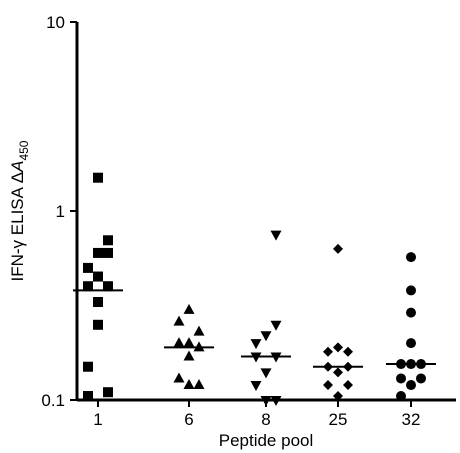 This screenshot has height=453, width=460. What do you see at coordinates (256, 414) in the screenshot?
I see `x-ticks: 1 6 8 25 32` at bounding box center [256, 414].